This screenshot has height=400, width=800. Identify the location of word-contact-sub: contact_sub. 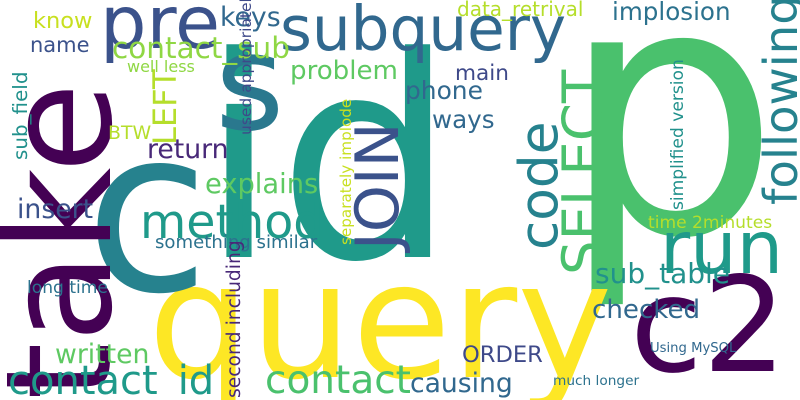
(201, 48).